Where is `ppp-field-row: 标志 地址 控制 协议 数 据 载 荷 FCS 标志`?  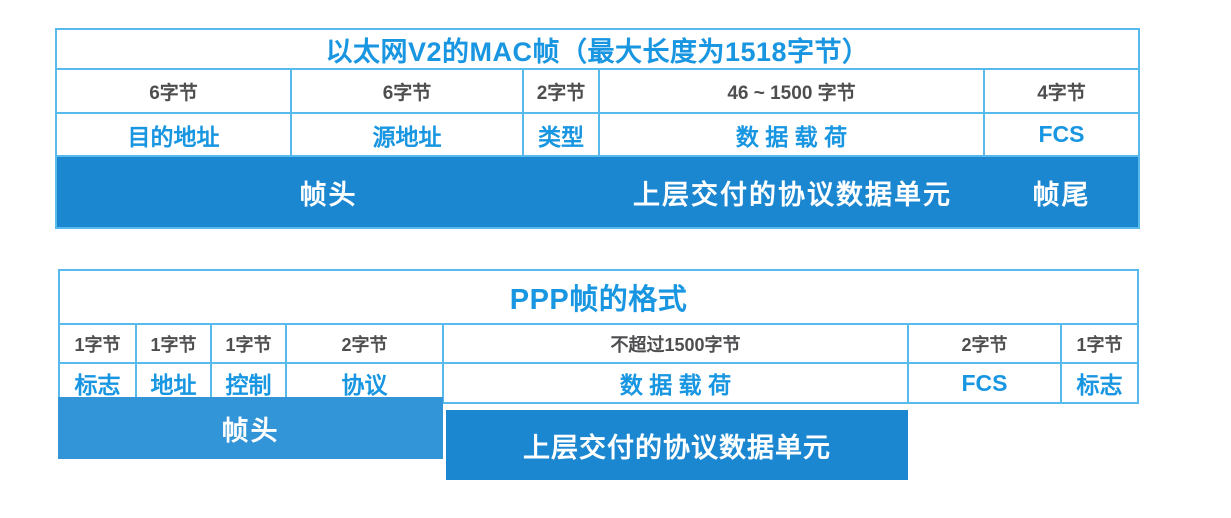 ppp-field-row: 标志 地址 控制 协议 数 据 载 荷 FCS 标志 is located at coordinates (598, 383).